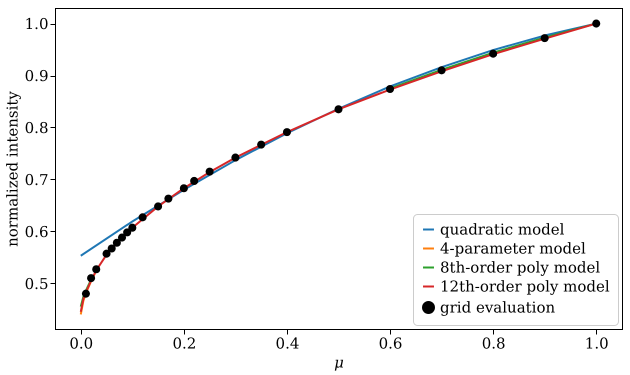 The image size is (630, 375). I want to click on y-tick-label: 0.8, so click(36, 127).